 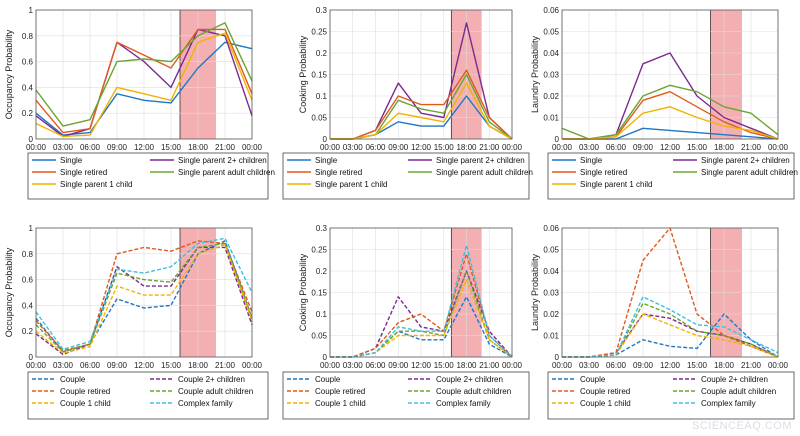 What do you see at coordinates (85, 391) in the screenshot?
I see `legend-label: Couple retired` at bounding box center [85, 391].